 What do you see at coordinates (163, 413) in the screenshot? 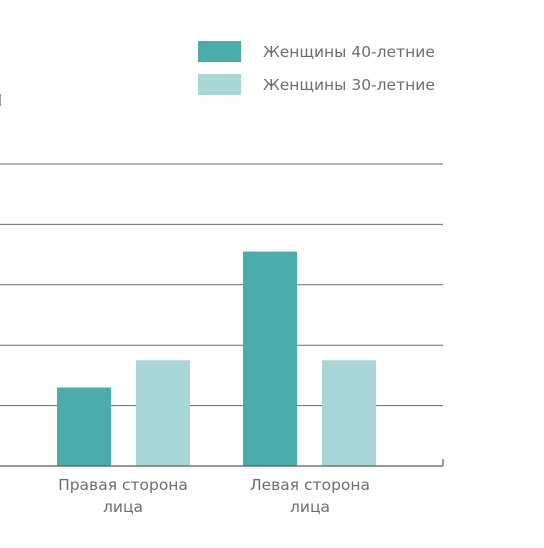
I see `bar-cat0-series1` at bounding box center [163, 413].